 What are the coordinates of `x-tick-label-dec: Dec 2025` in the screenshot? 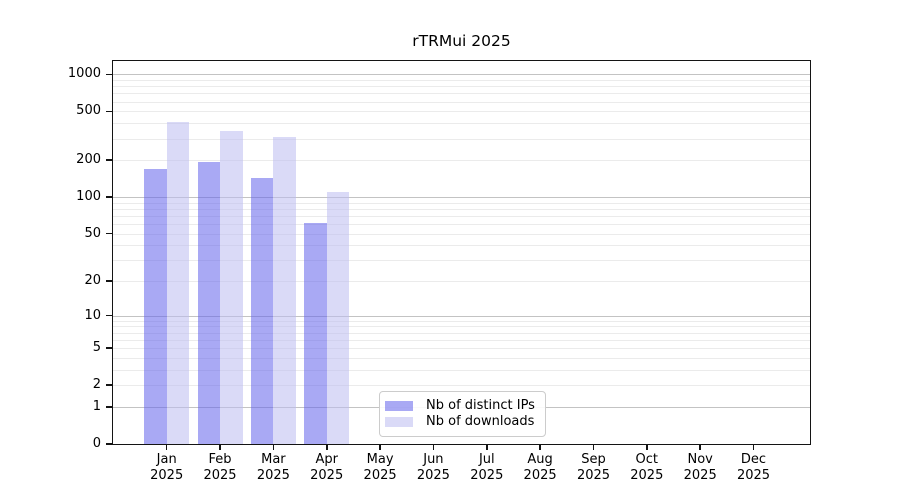 It's located at (754, 468).